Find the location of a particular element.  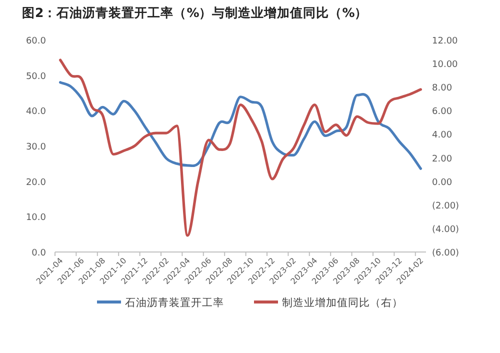

y-tick-label: 60.0 is located at coordinates (36, 41).